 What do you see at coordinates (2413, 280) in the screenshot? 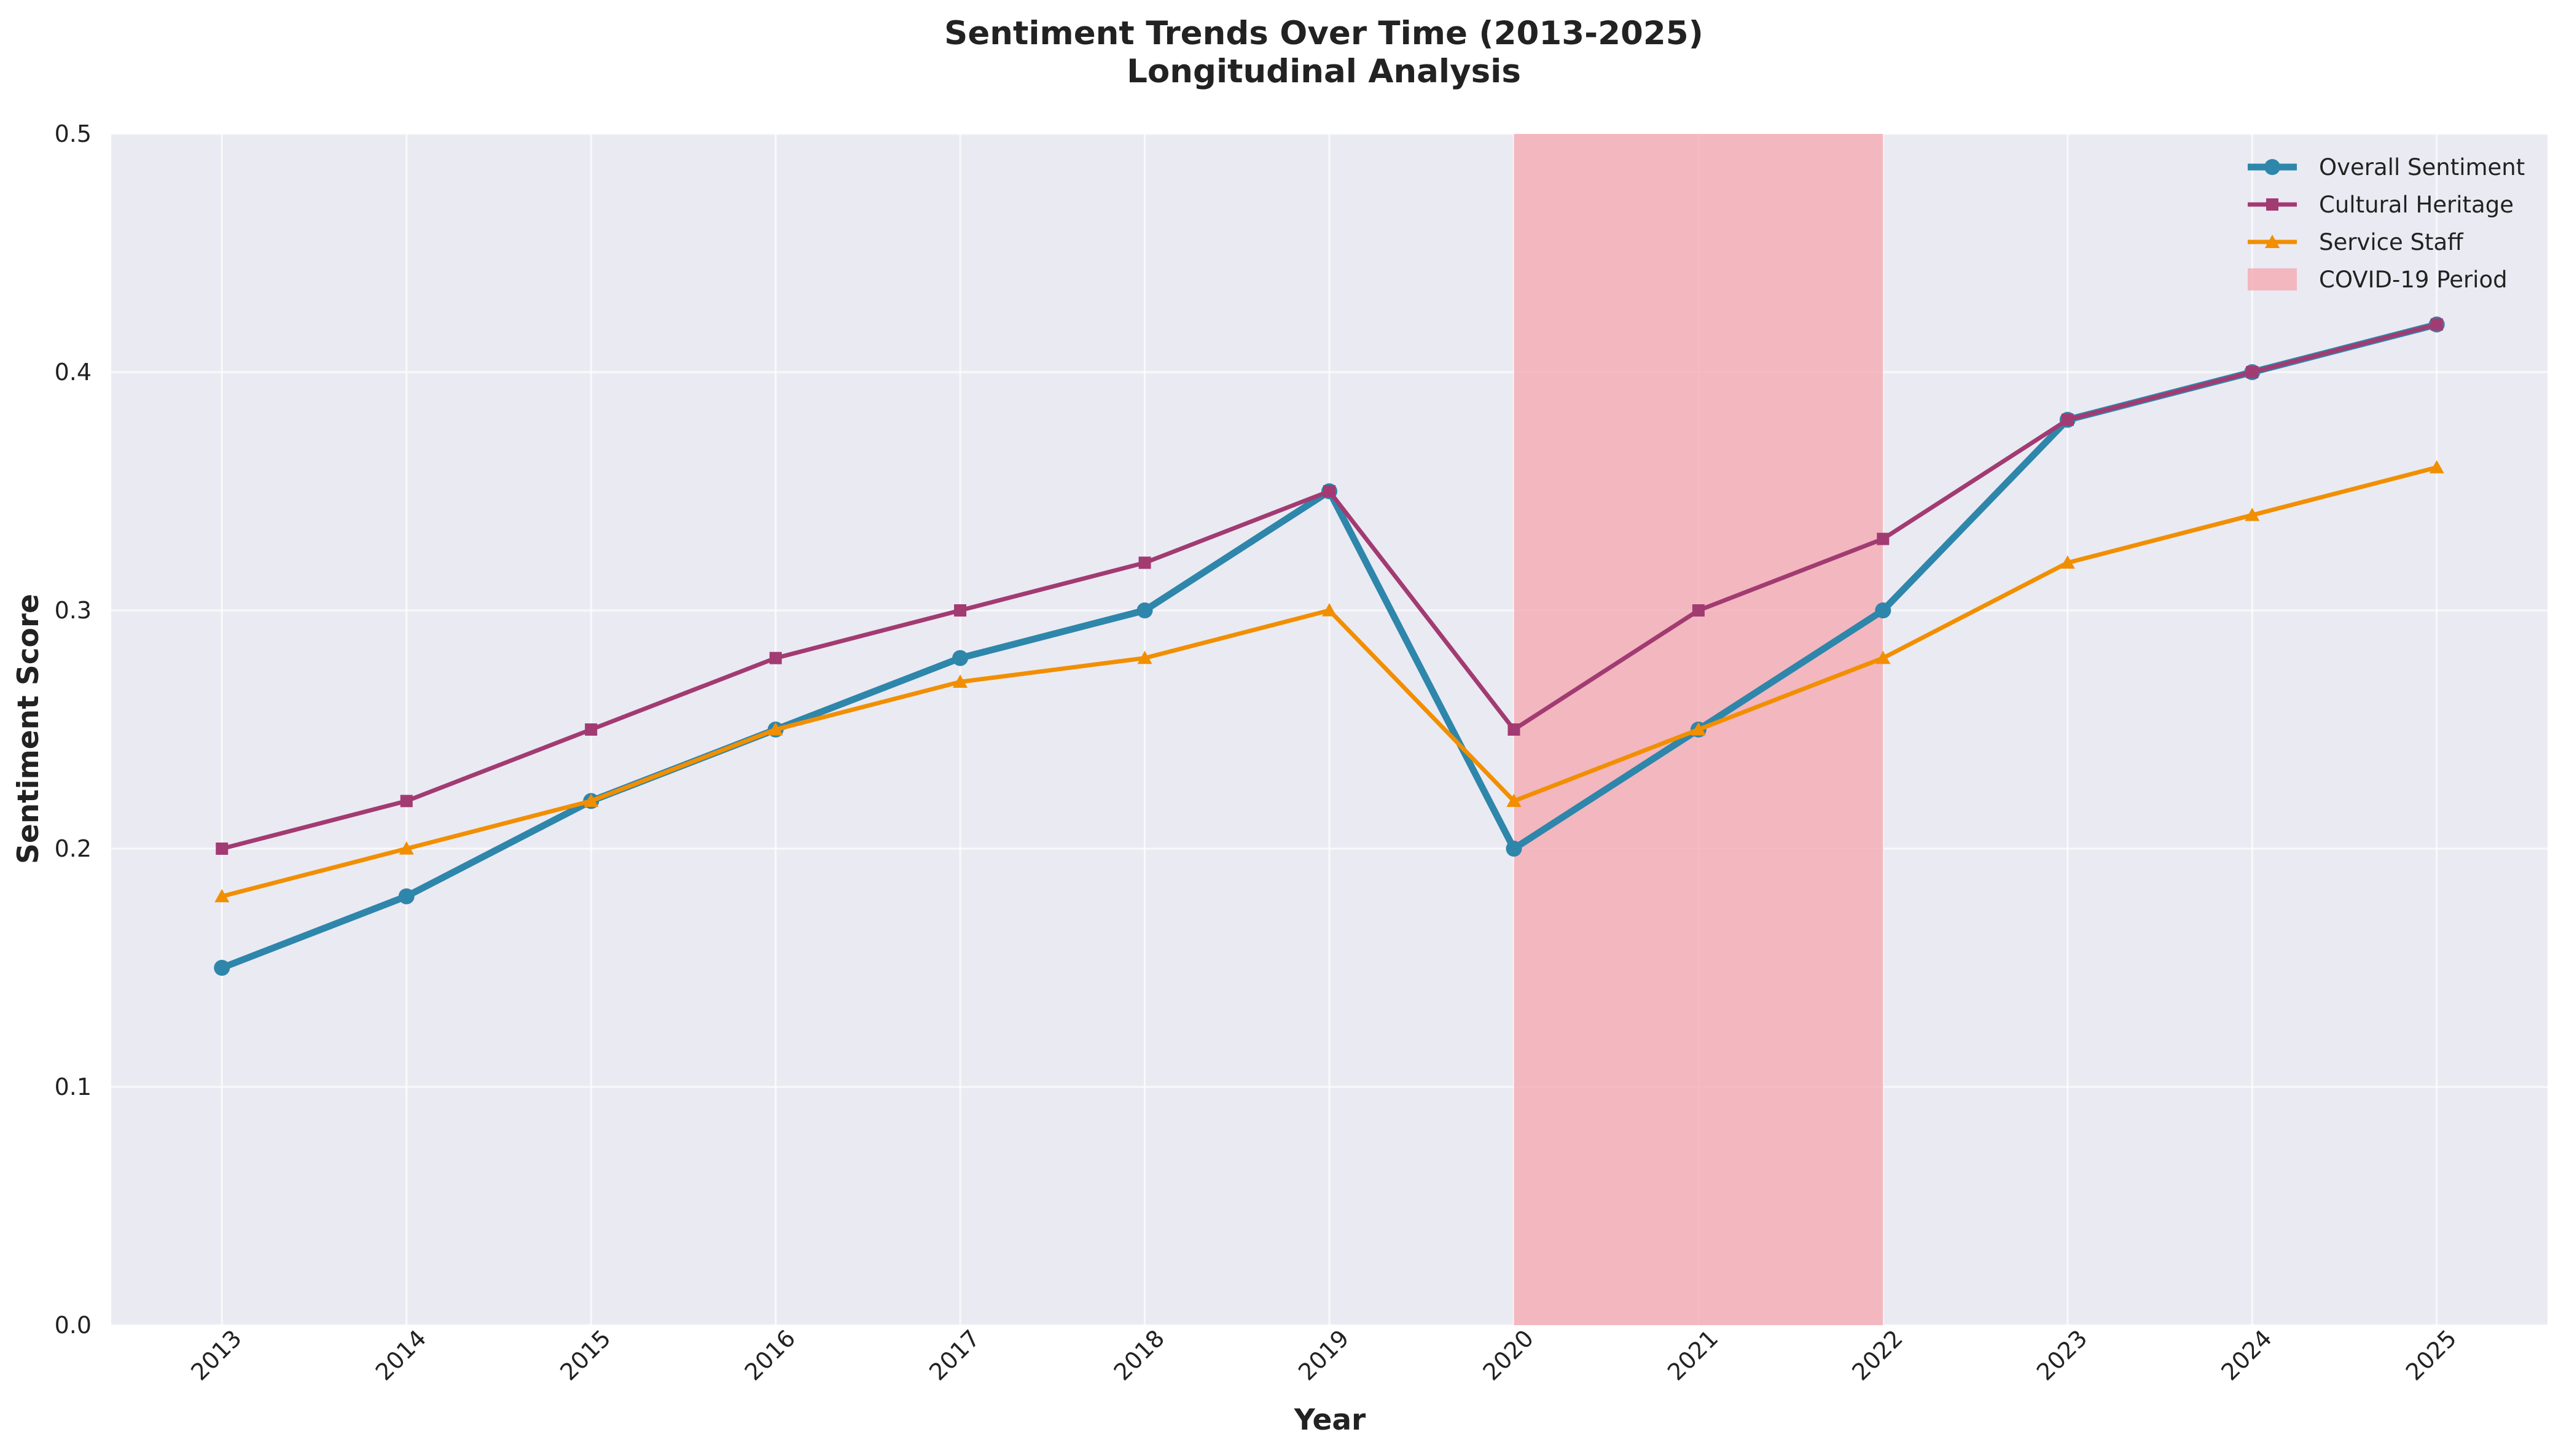
I see `legend-label: COVID-19 Period` at bounding box center [2413, 280].